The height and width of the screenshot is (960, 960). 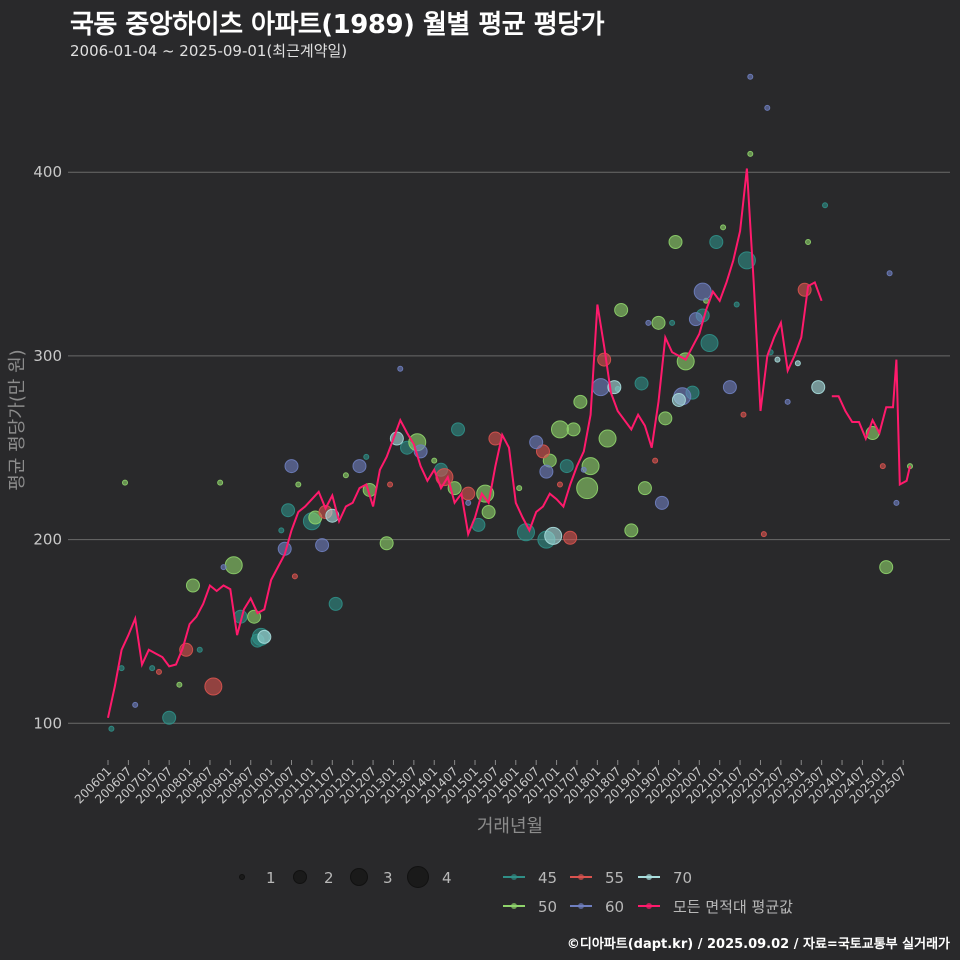 I want to click on chart-title: 국동 중앙하이츠 아파트(1989) 월별 평균 평당가, so click(x=337, y=25).